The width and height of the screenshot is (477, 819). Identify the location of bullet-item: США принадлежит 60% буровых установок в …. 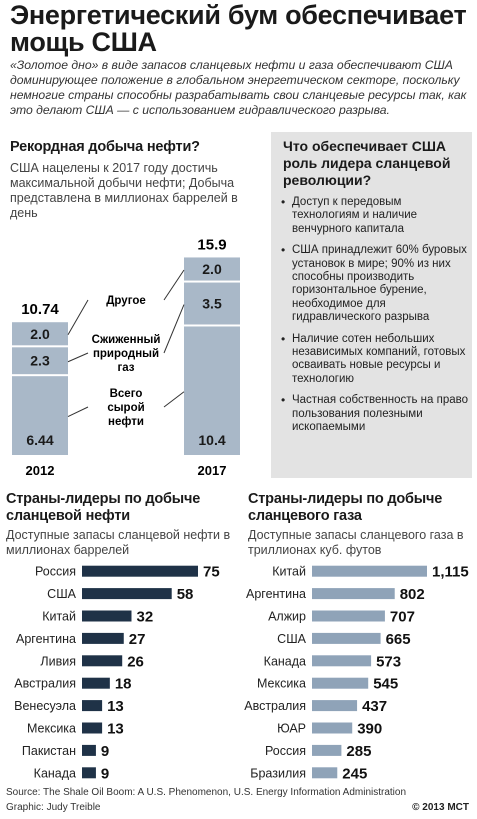
(375, 284).